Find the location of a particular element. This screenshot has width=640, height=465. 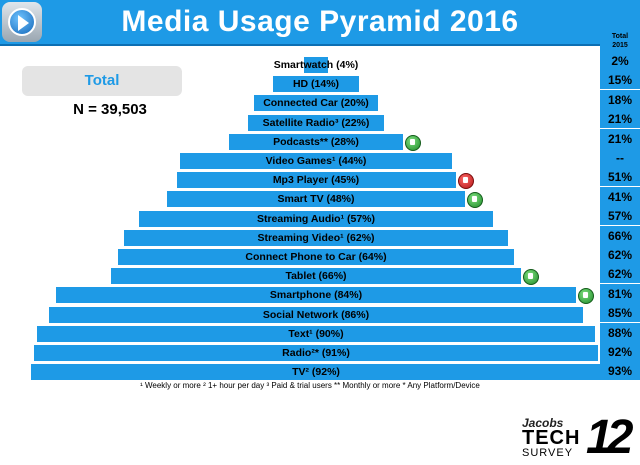

pyramid-bar-label: Social Network (86%) is located at coordinates (316, 314).